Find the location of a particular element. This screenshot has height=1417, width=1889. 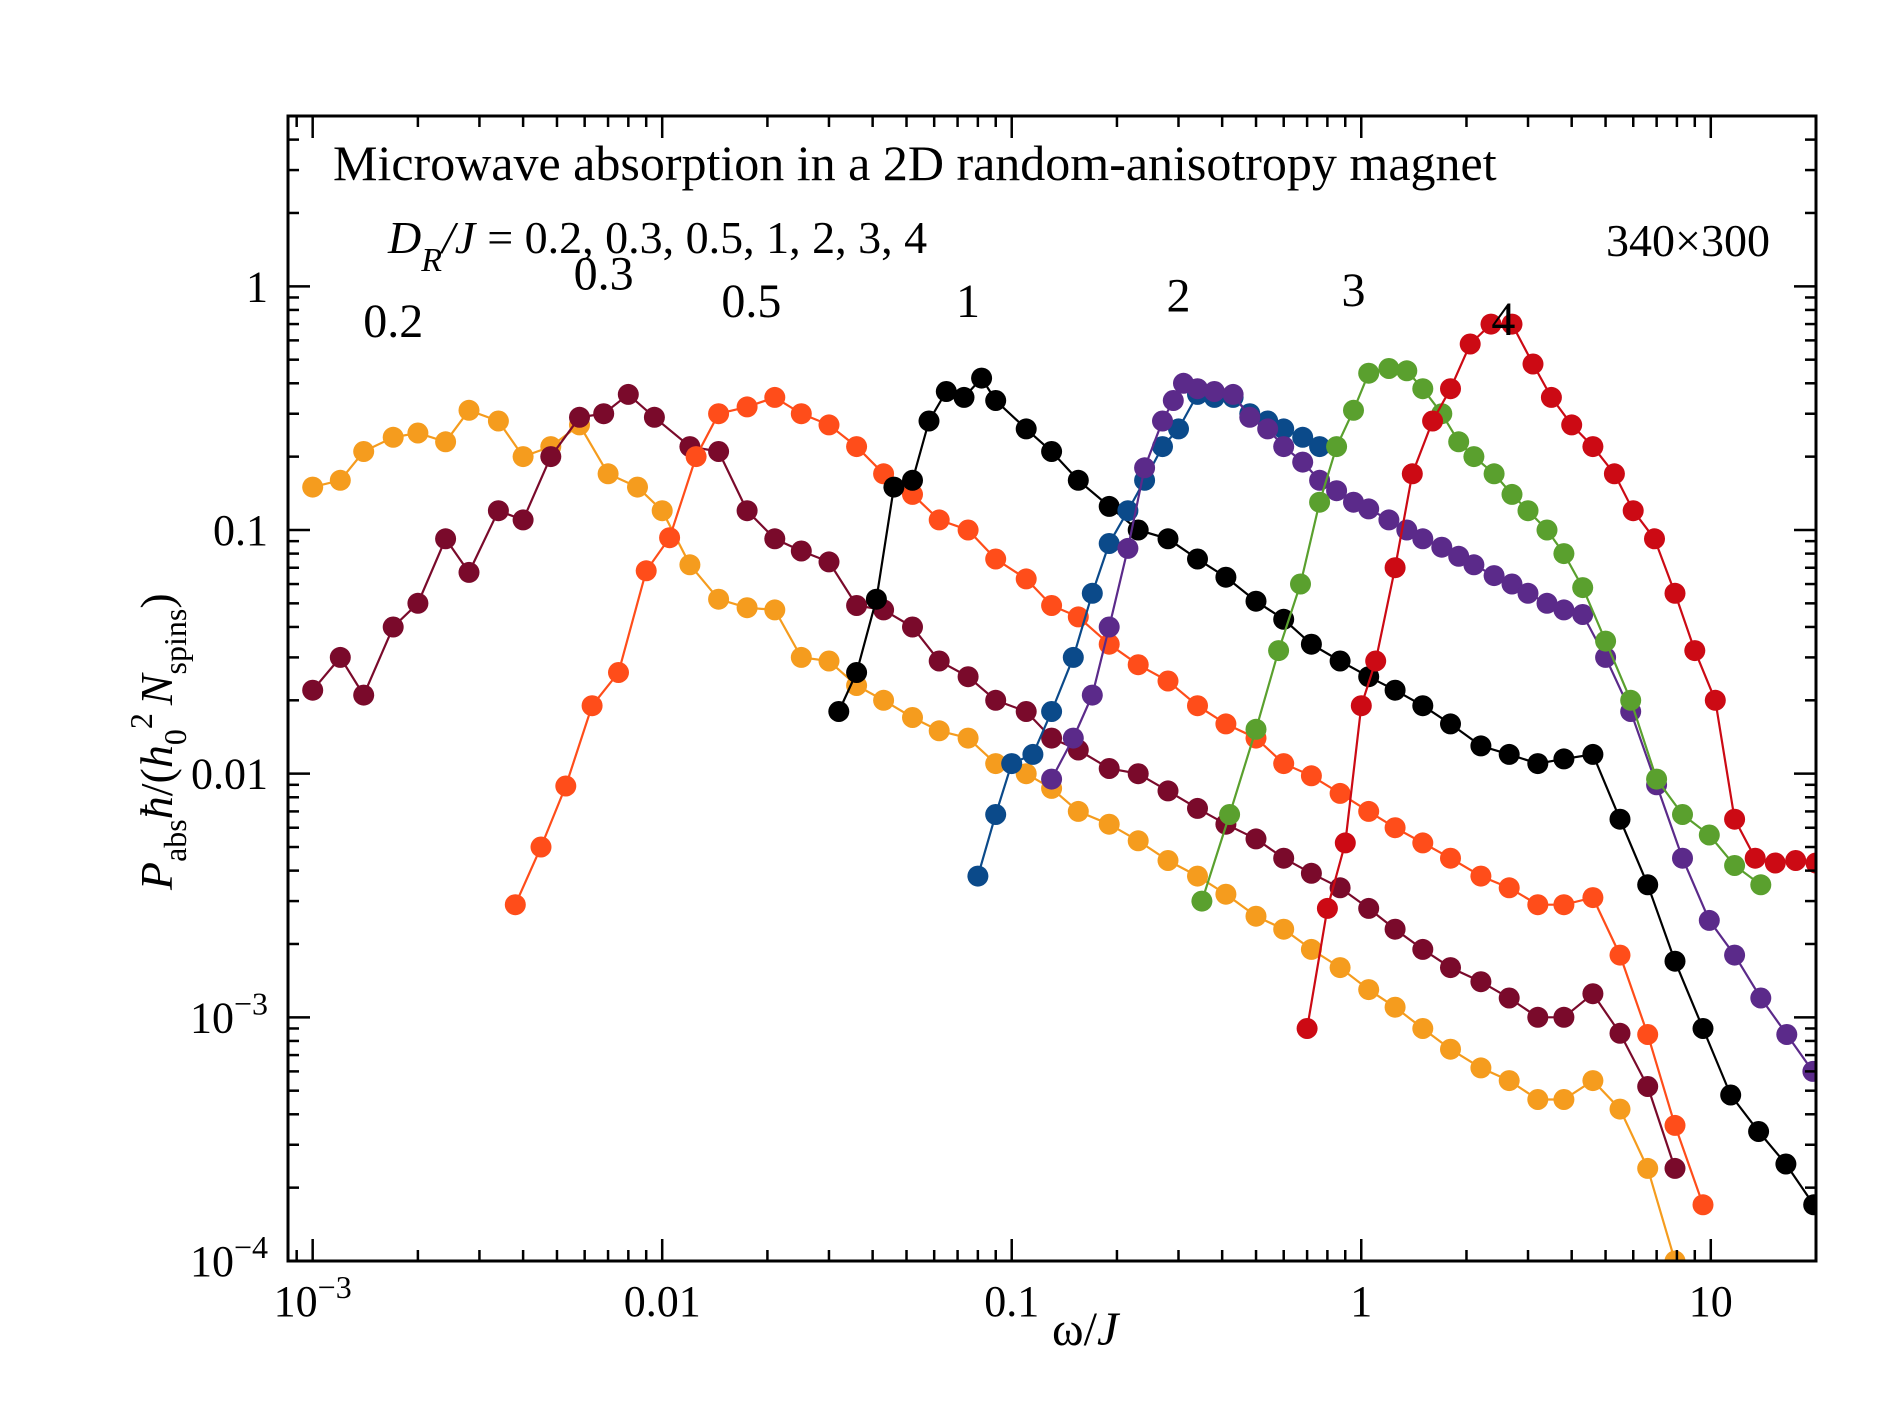

y-tick-label: 10⁻³ is located at coordinates (229, 1013).